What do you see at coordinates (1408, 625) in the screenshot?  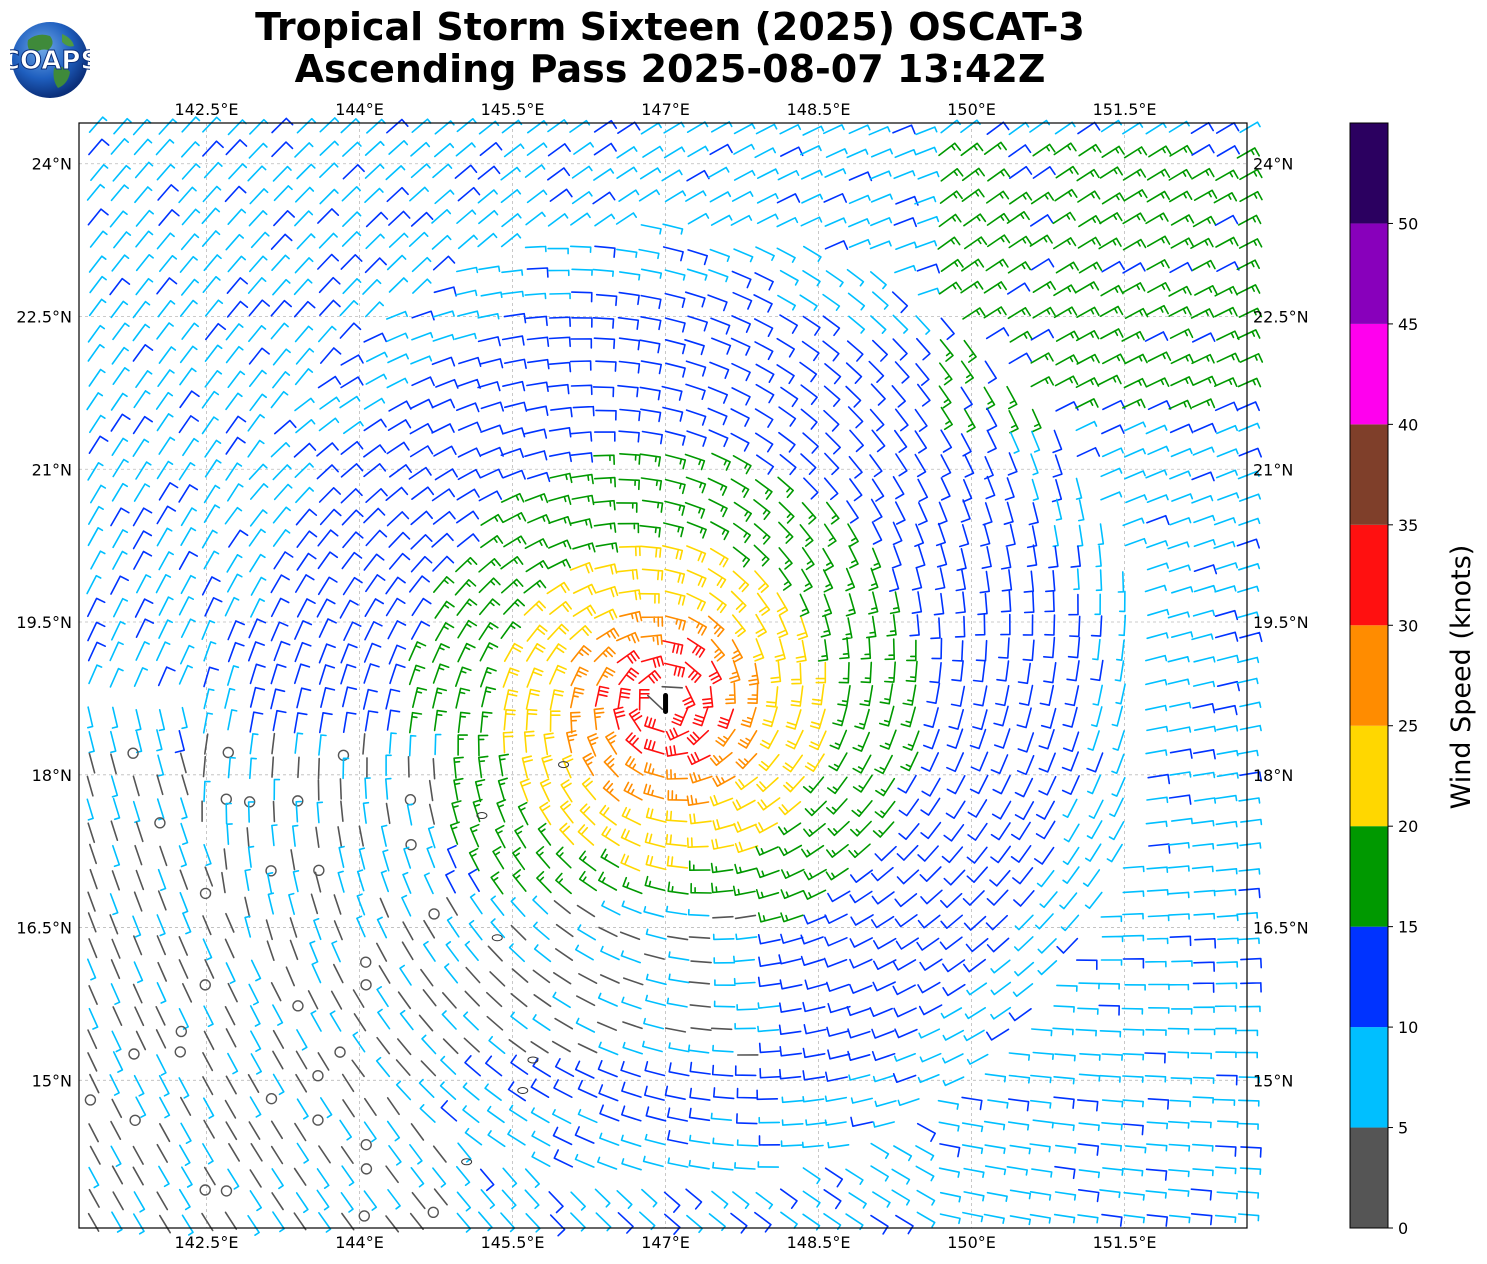 I see `colorbar-tick-label: 30` at bounding box center [1408, 625].